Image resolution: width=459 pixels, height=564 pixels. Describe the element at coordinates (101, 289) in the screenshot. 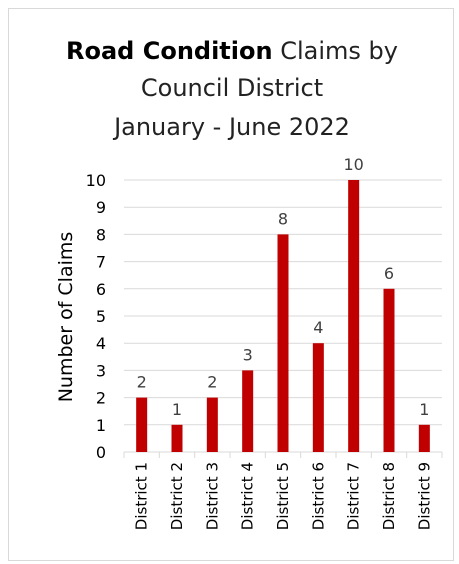

I see `y-tick-label: 6` at that location.